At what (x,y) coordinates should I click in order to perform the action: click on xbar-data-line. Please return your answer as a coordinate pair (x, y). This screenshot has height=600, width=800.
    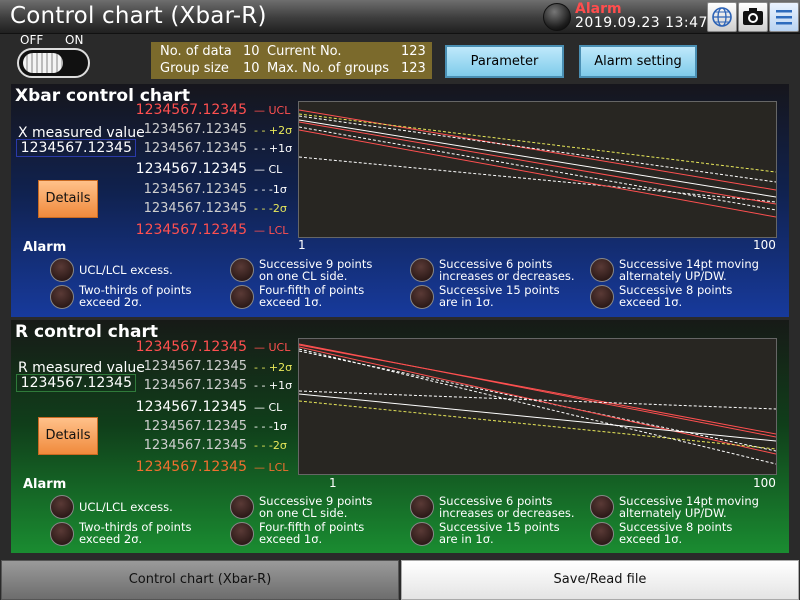
    Looking at the image, I should click on (537, 163).